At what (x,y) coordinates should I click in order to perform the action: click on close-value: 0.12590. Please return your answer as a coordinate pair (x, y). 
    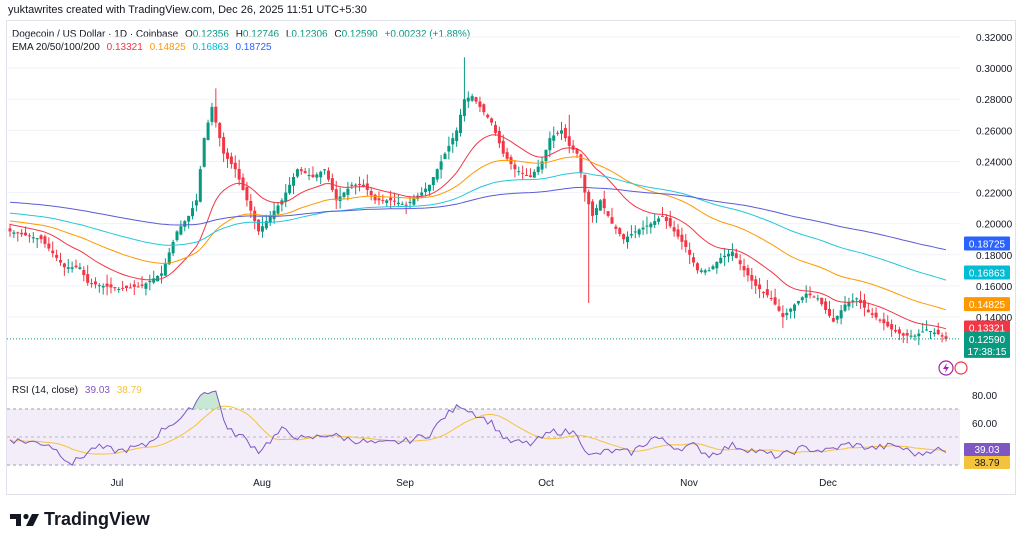
    Looking at the image, I should click on (359, 34).